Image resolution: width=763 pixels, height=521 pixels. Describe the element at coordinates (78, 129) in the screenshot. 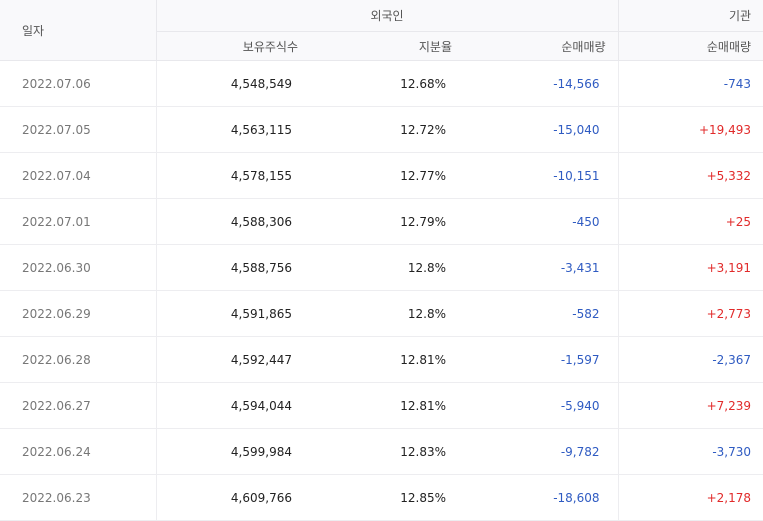

I see `date-cell: 2022.07.05` at that location.